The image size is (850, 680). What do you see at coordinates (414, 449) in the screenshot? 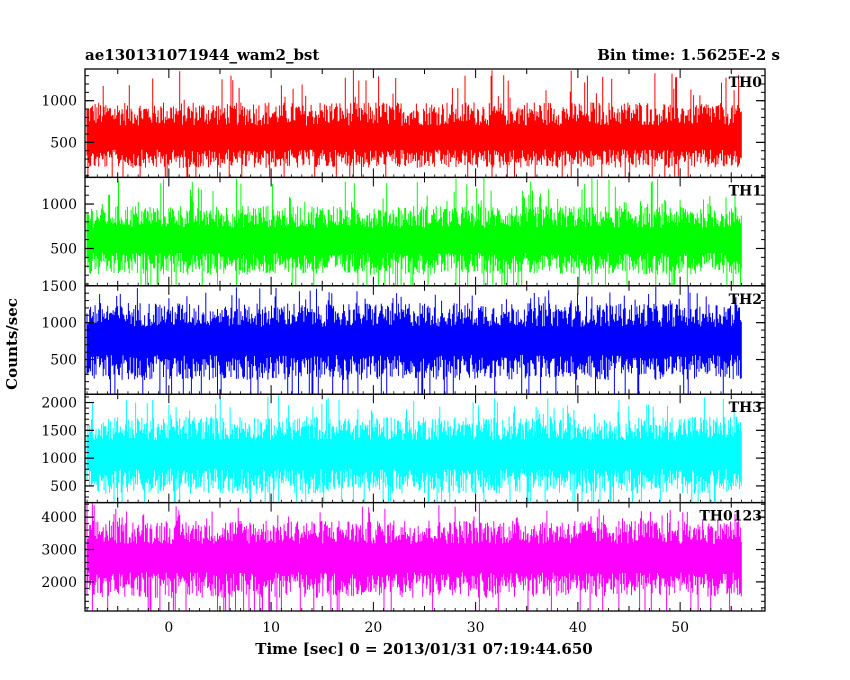
I see `series-th3` at bounding box center [414, 449].